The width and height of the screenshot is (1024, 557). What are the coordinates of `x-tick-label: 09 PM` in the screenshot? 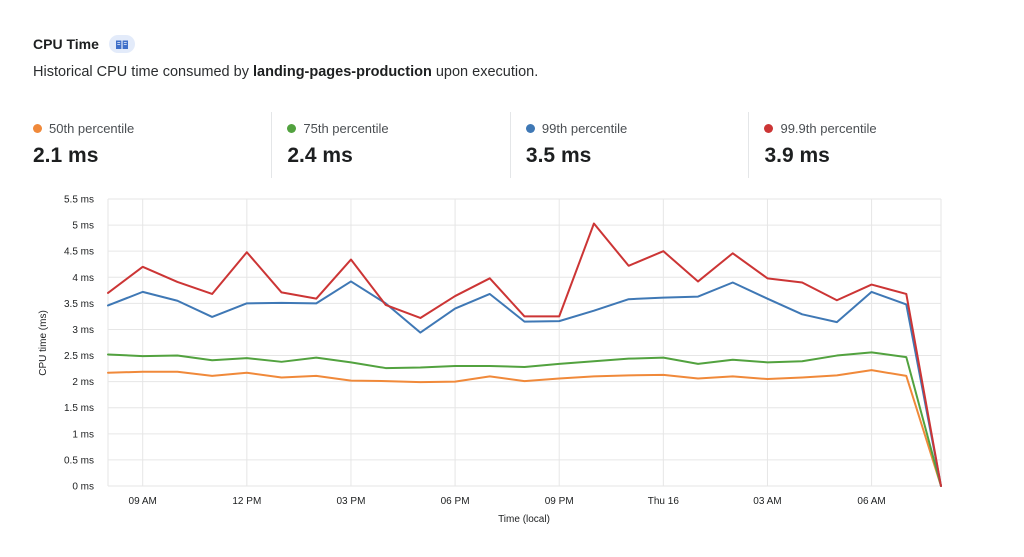 It's located at (559, 501).